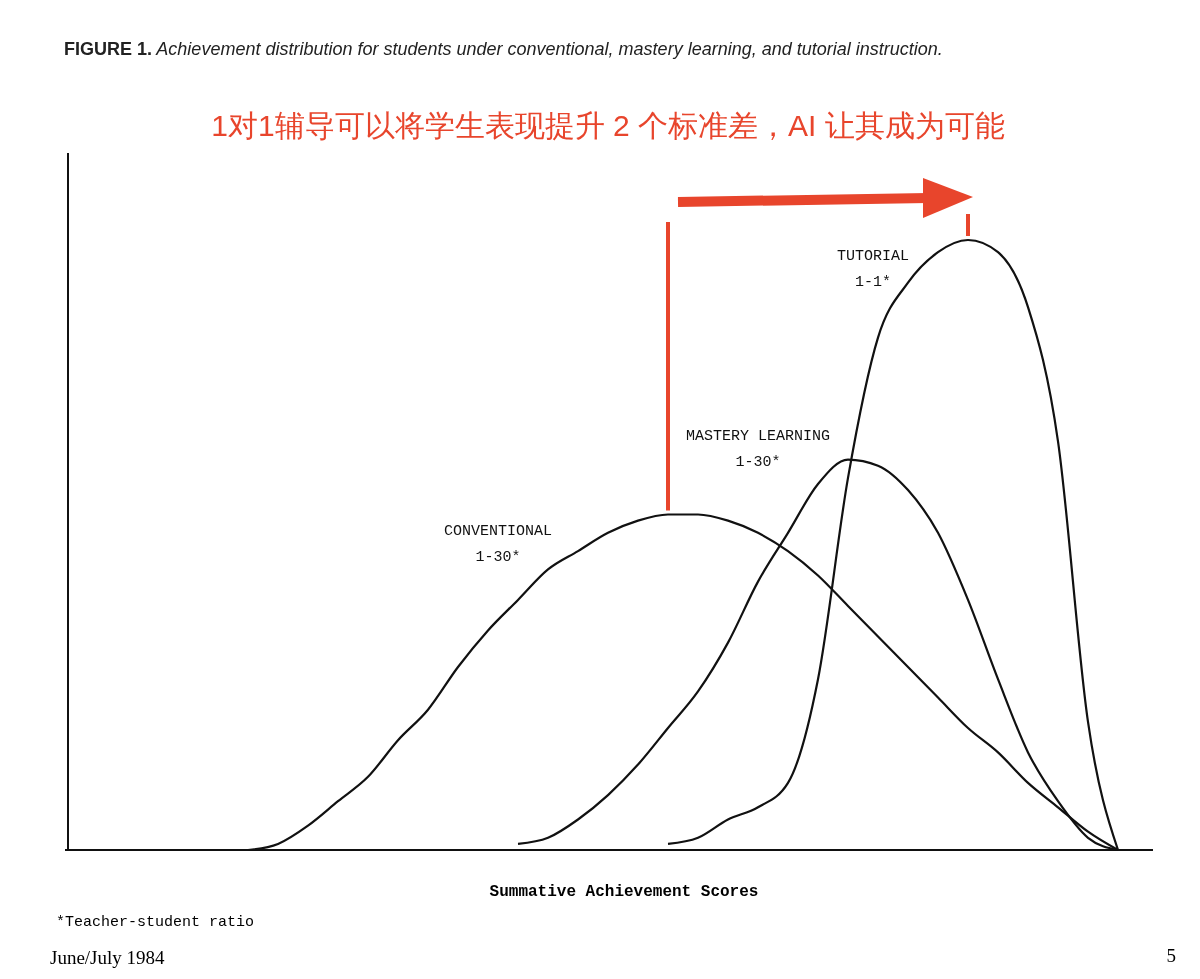 Image resolution: width=1200 pixels, height=979 pixels. Describe the element at coordinates (155, 922) in the screenshot. I see `text: *Teacher-student ratio` at that location.